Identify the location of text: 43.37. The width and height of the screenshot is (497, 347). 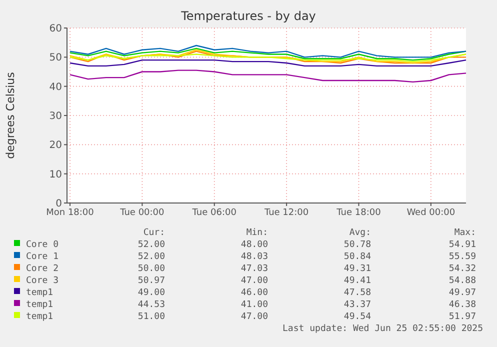
(357, 305).